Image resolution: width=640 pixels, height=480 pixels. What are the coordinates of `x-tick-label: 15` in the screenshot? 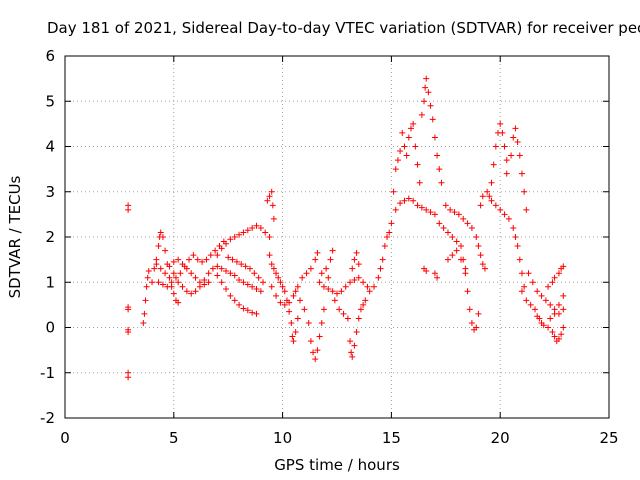 It's located at (391, 438).